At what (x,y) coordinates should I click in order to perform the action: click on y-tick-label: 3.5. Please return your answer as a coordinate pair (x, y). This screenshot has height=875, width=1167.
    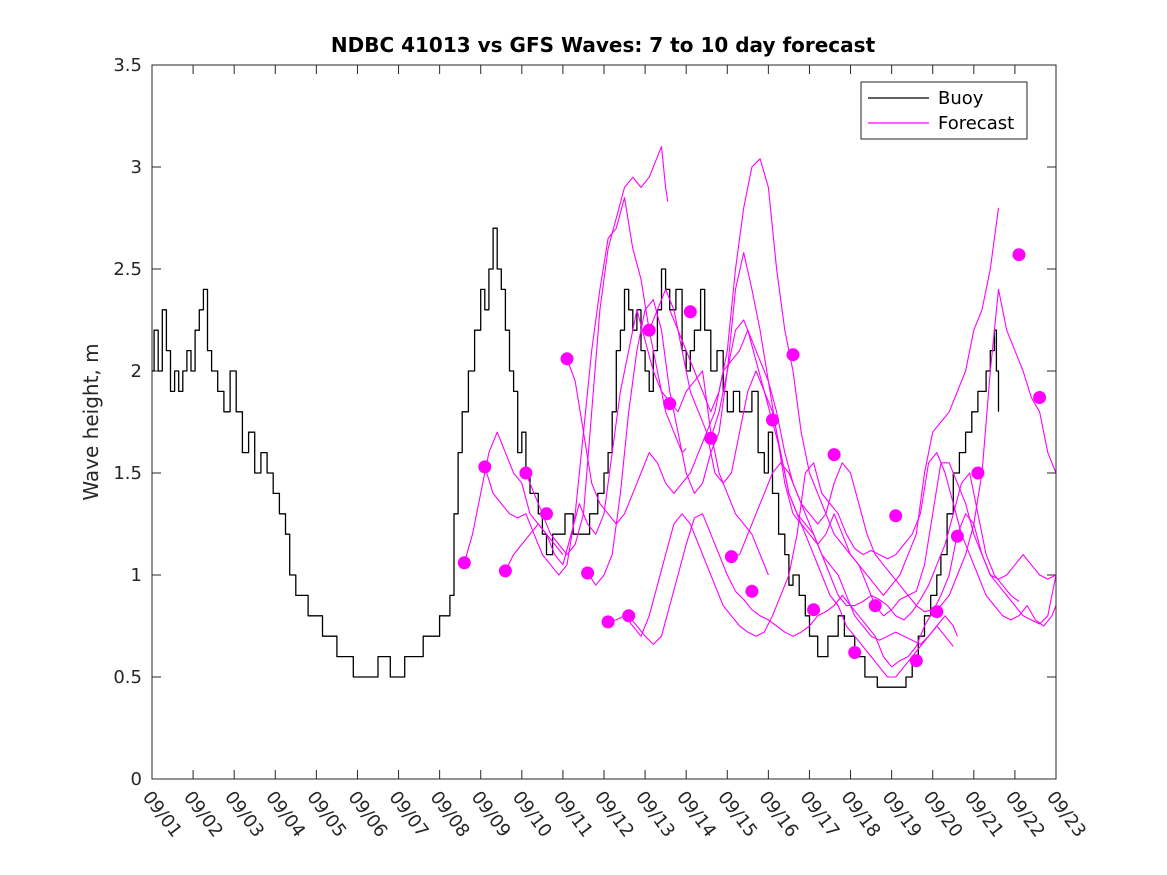
    Looking at the image, I should click on (127, 65).